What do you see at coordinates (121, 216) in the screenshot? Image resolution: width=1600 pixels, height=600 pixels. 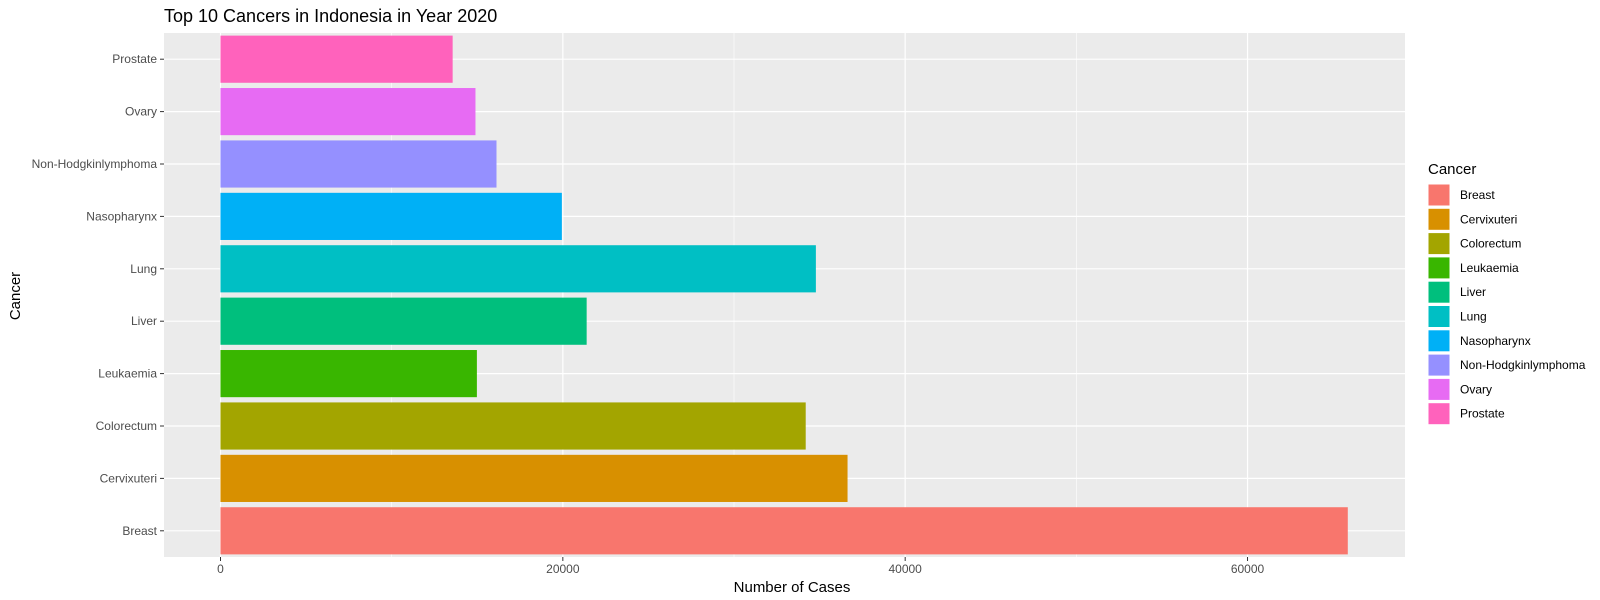 I see `y-tick-label: Nasopharynx` at bounding box center [121, 216].